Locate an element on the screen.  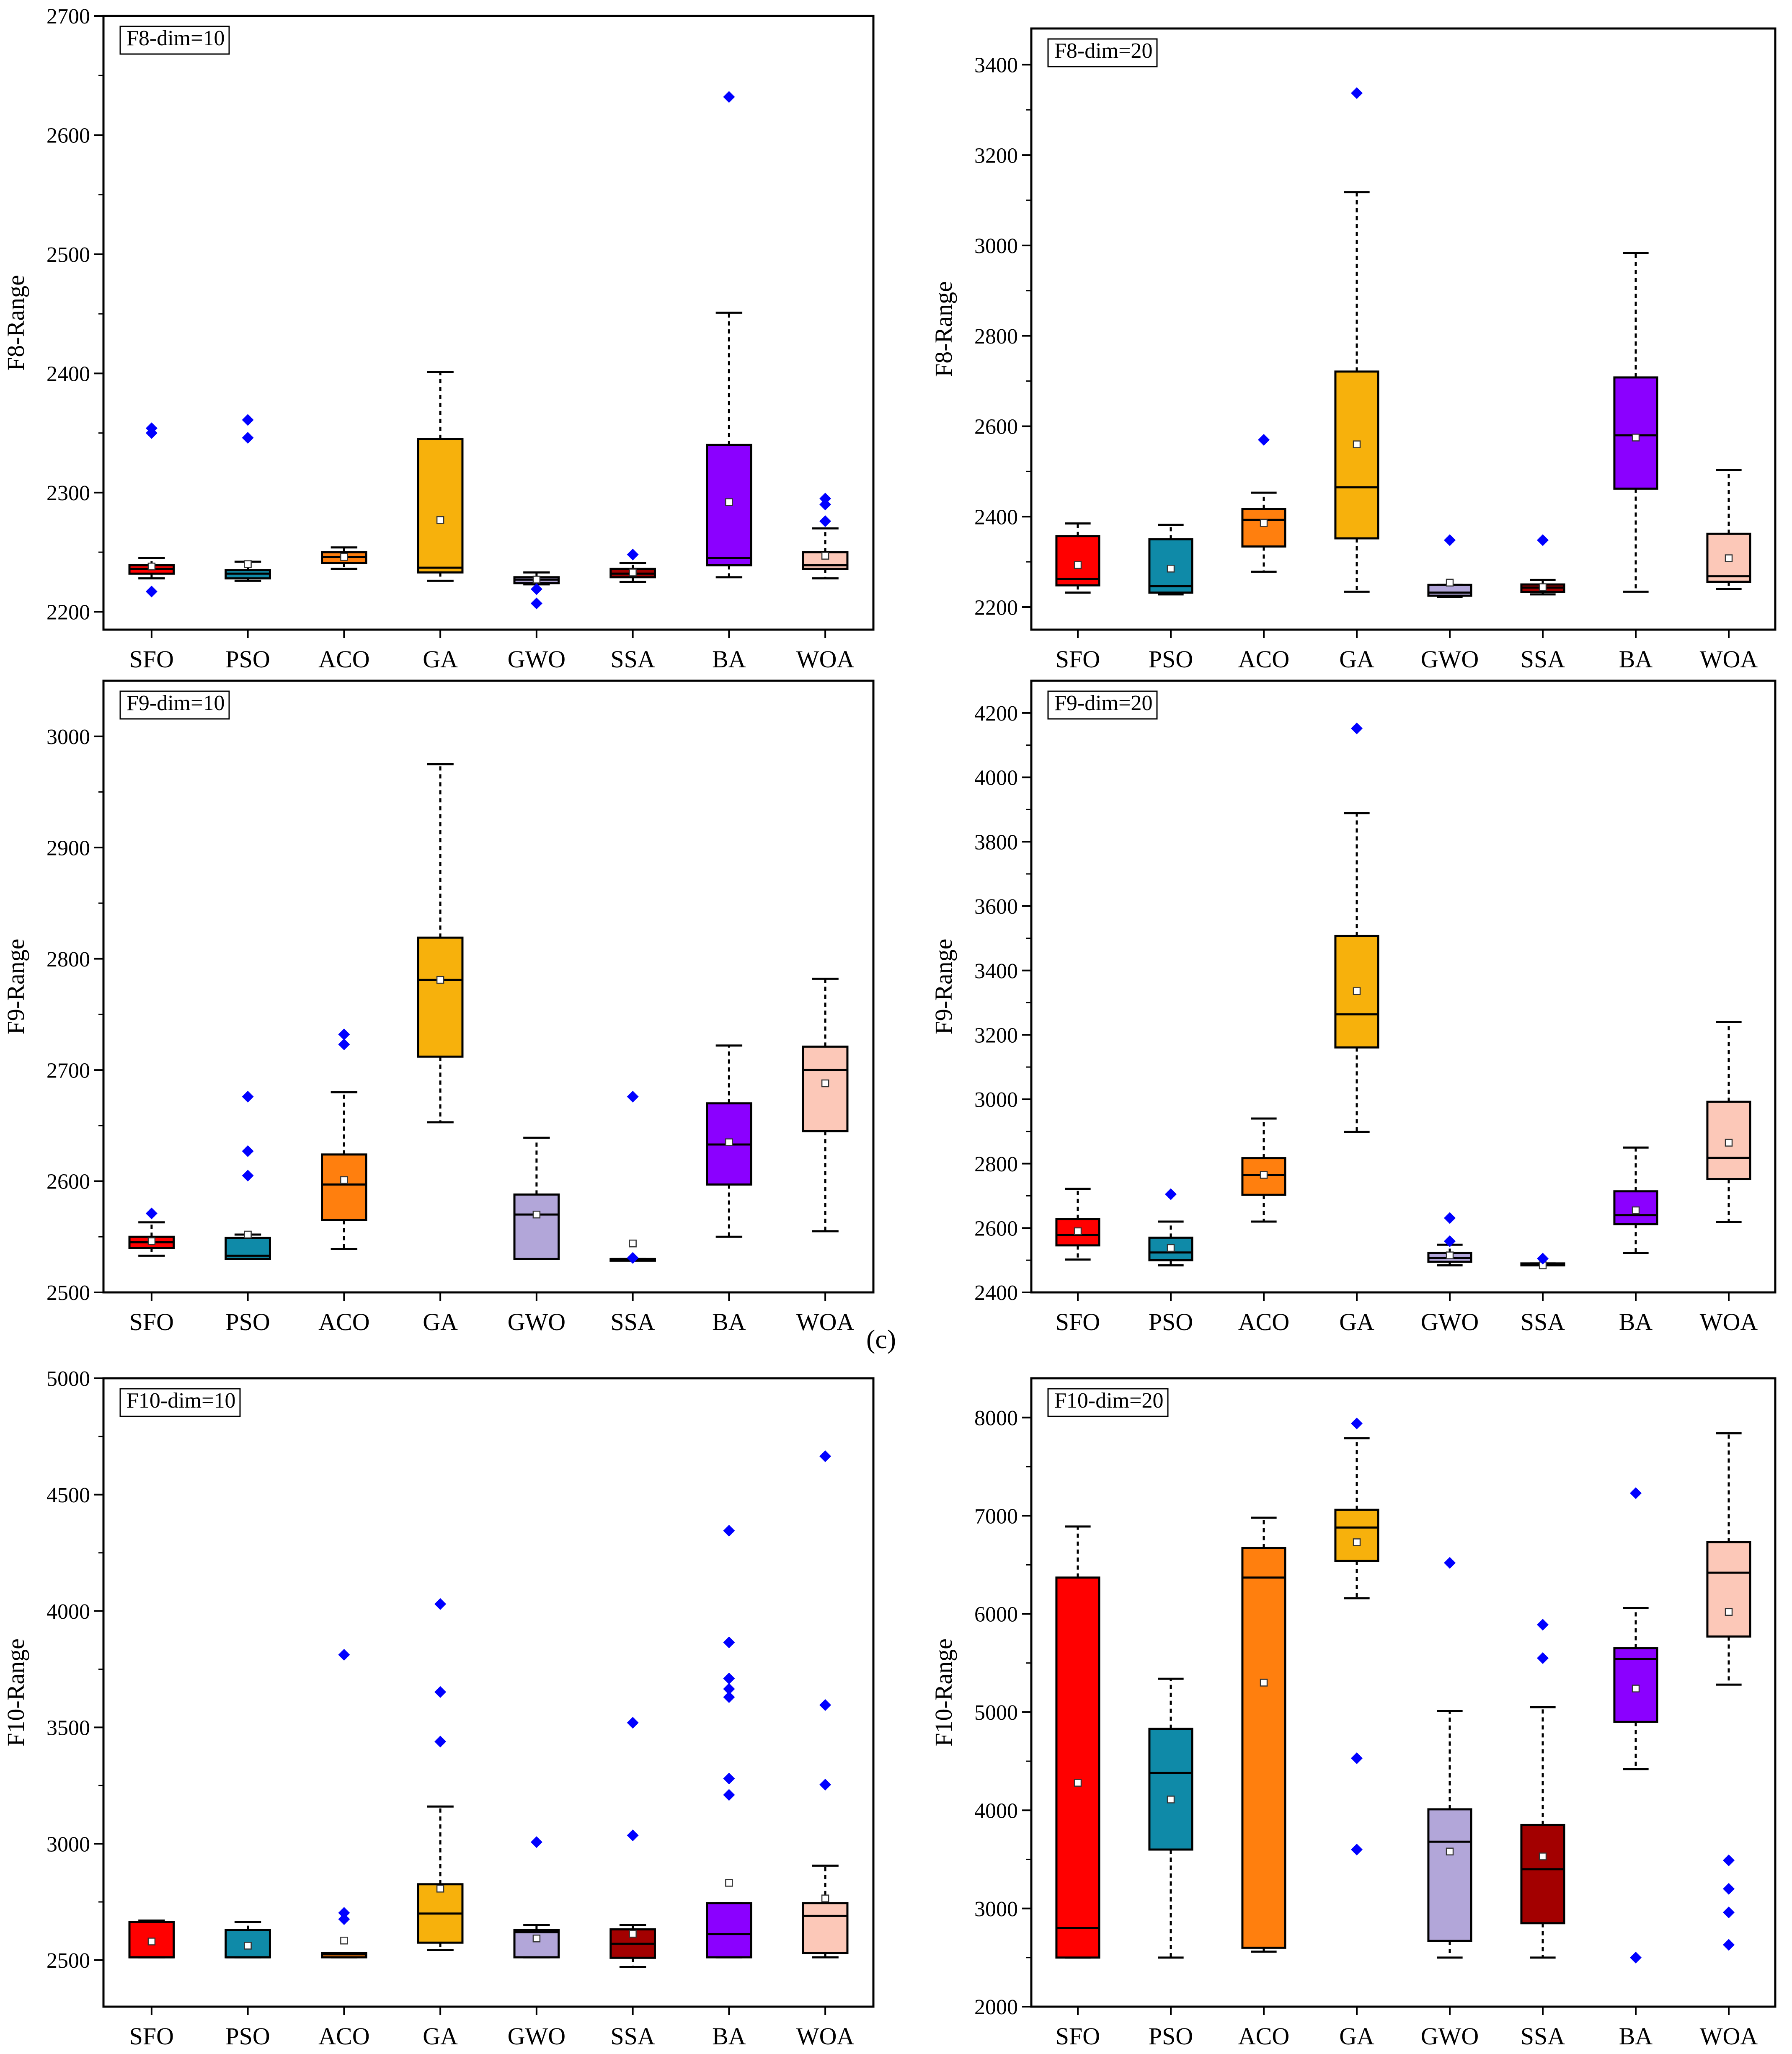
y-tick-label: 3800 is located at coordinates (996, 842).